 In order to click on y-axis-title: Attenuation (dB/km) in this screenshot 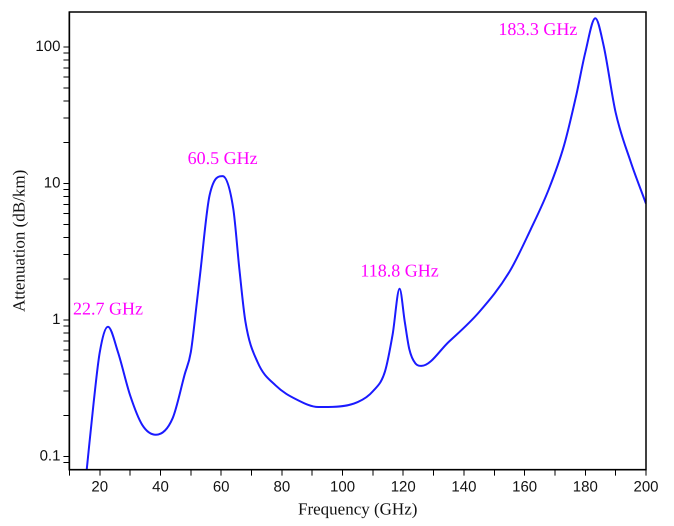, I will do `click(19, 241)`.